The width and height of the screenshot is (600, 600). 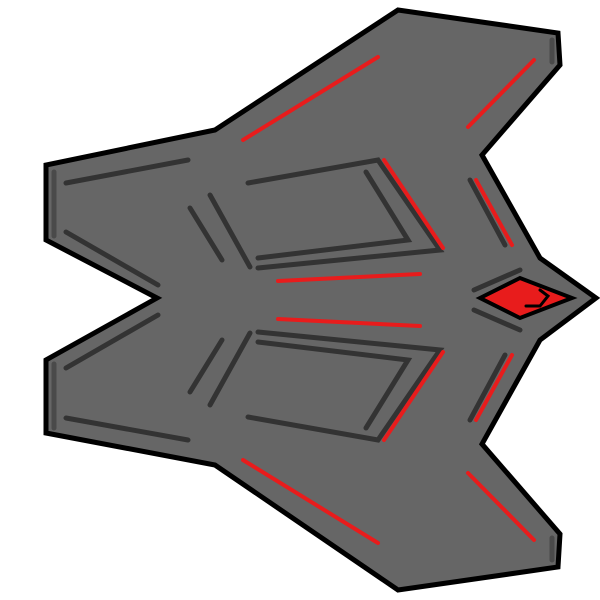 What do you see at coordinates (537, 298) in the screenshot?
I see `cockpit-glint` at bounding box center [537, 298].